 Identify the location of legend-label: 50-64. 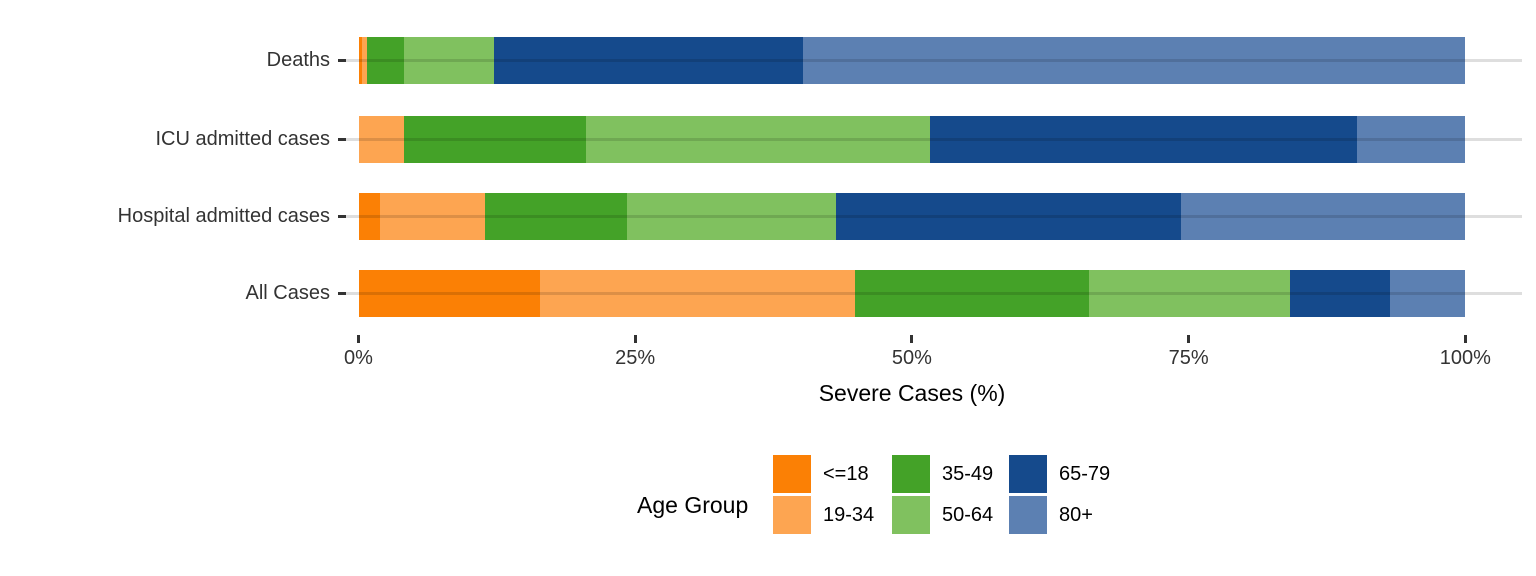
(968, 514).